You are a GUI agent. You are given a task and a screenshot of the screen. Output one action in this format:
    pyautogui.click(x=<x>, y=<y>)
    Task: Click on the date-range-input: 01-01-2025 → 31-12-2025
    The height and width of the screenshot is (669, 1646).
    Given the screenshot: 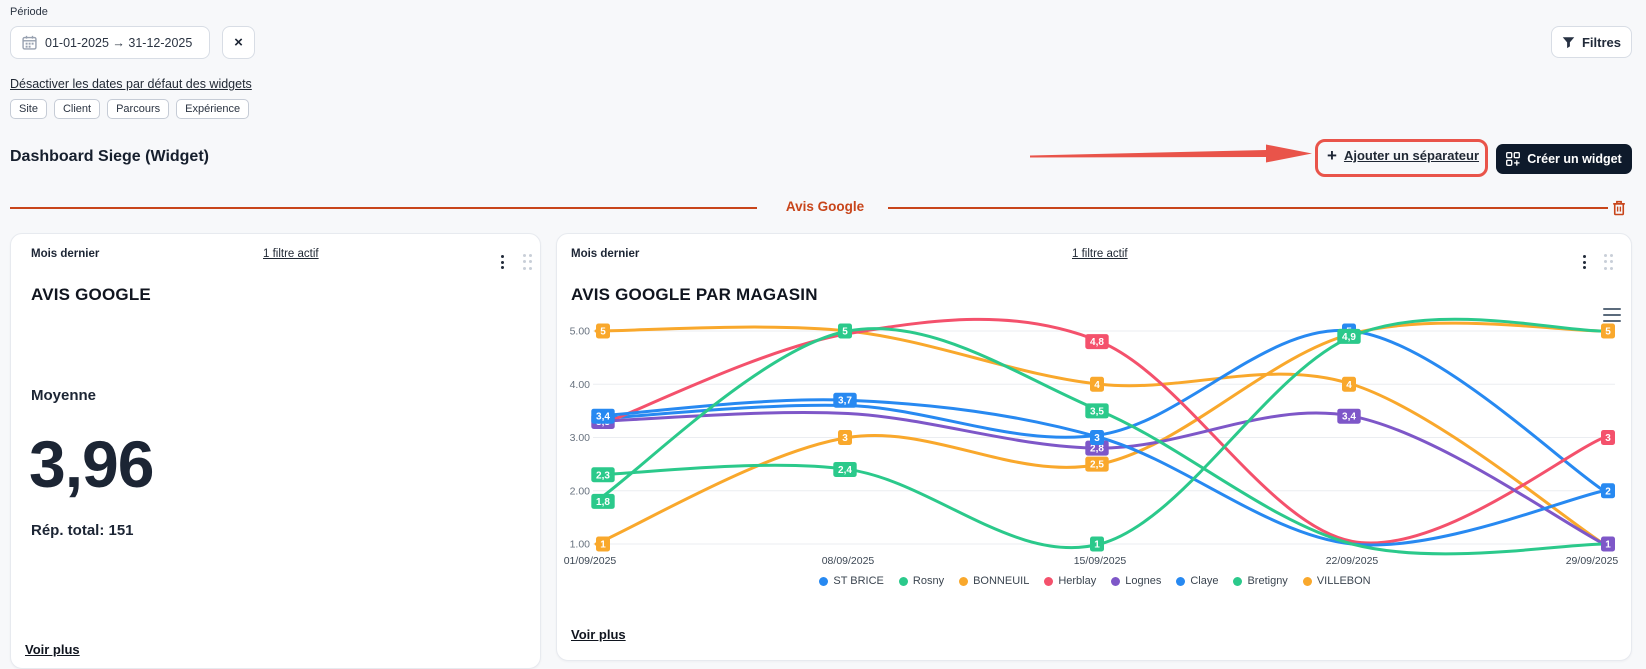 What is the action you would take?
    pyautogui.click(x=110, y=42)
    